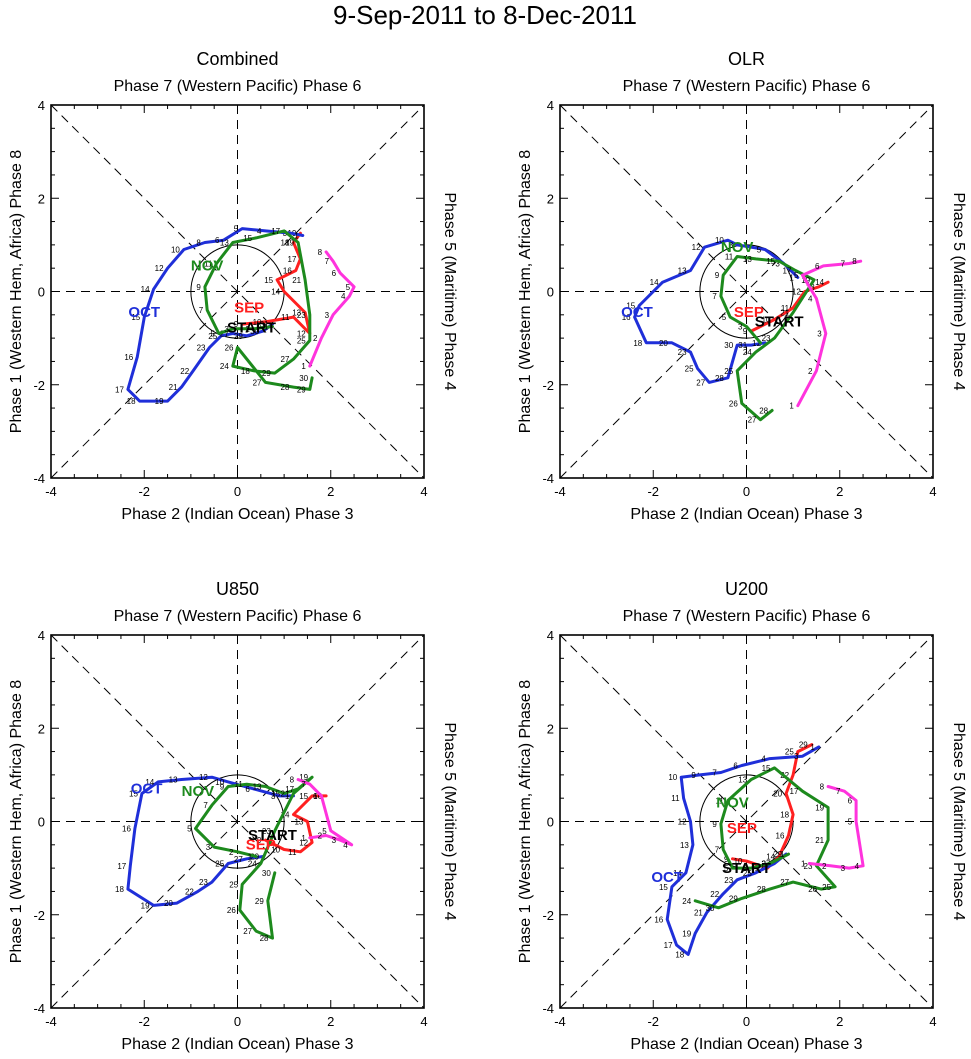 The height and width of the screenshot is (1059, 971). I want to click on day-label: 24, so click(224, 366).